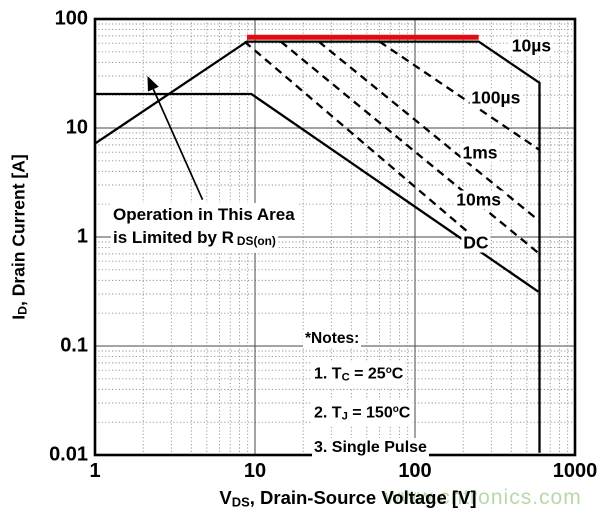  What do you see at coordinates (18, 230) in the screenshot?
I see `y-axis-text: , Drain Current [A]` at bounding box center [18, 230].